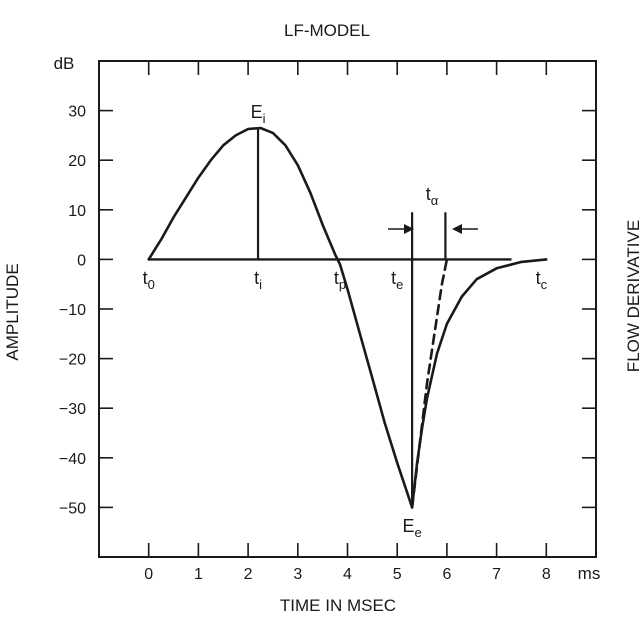  I want to click on y-axis-label: AMPLITUDE, so click(12, 311).